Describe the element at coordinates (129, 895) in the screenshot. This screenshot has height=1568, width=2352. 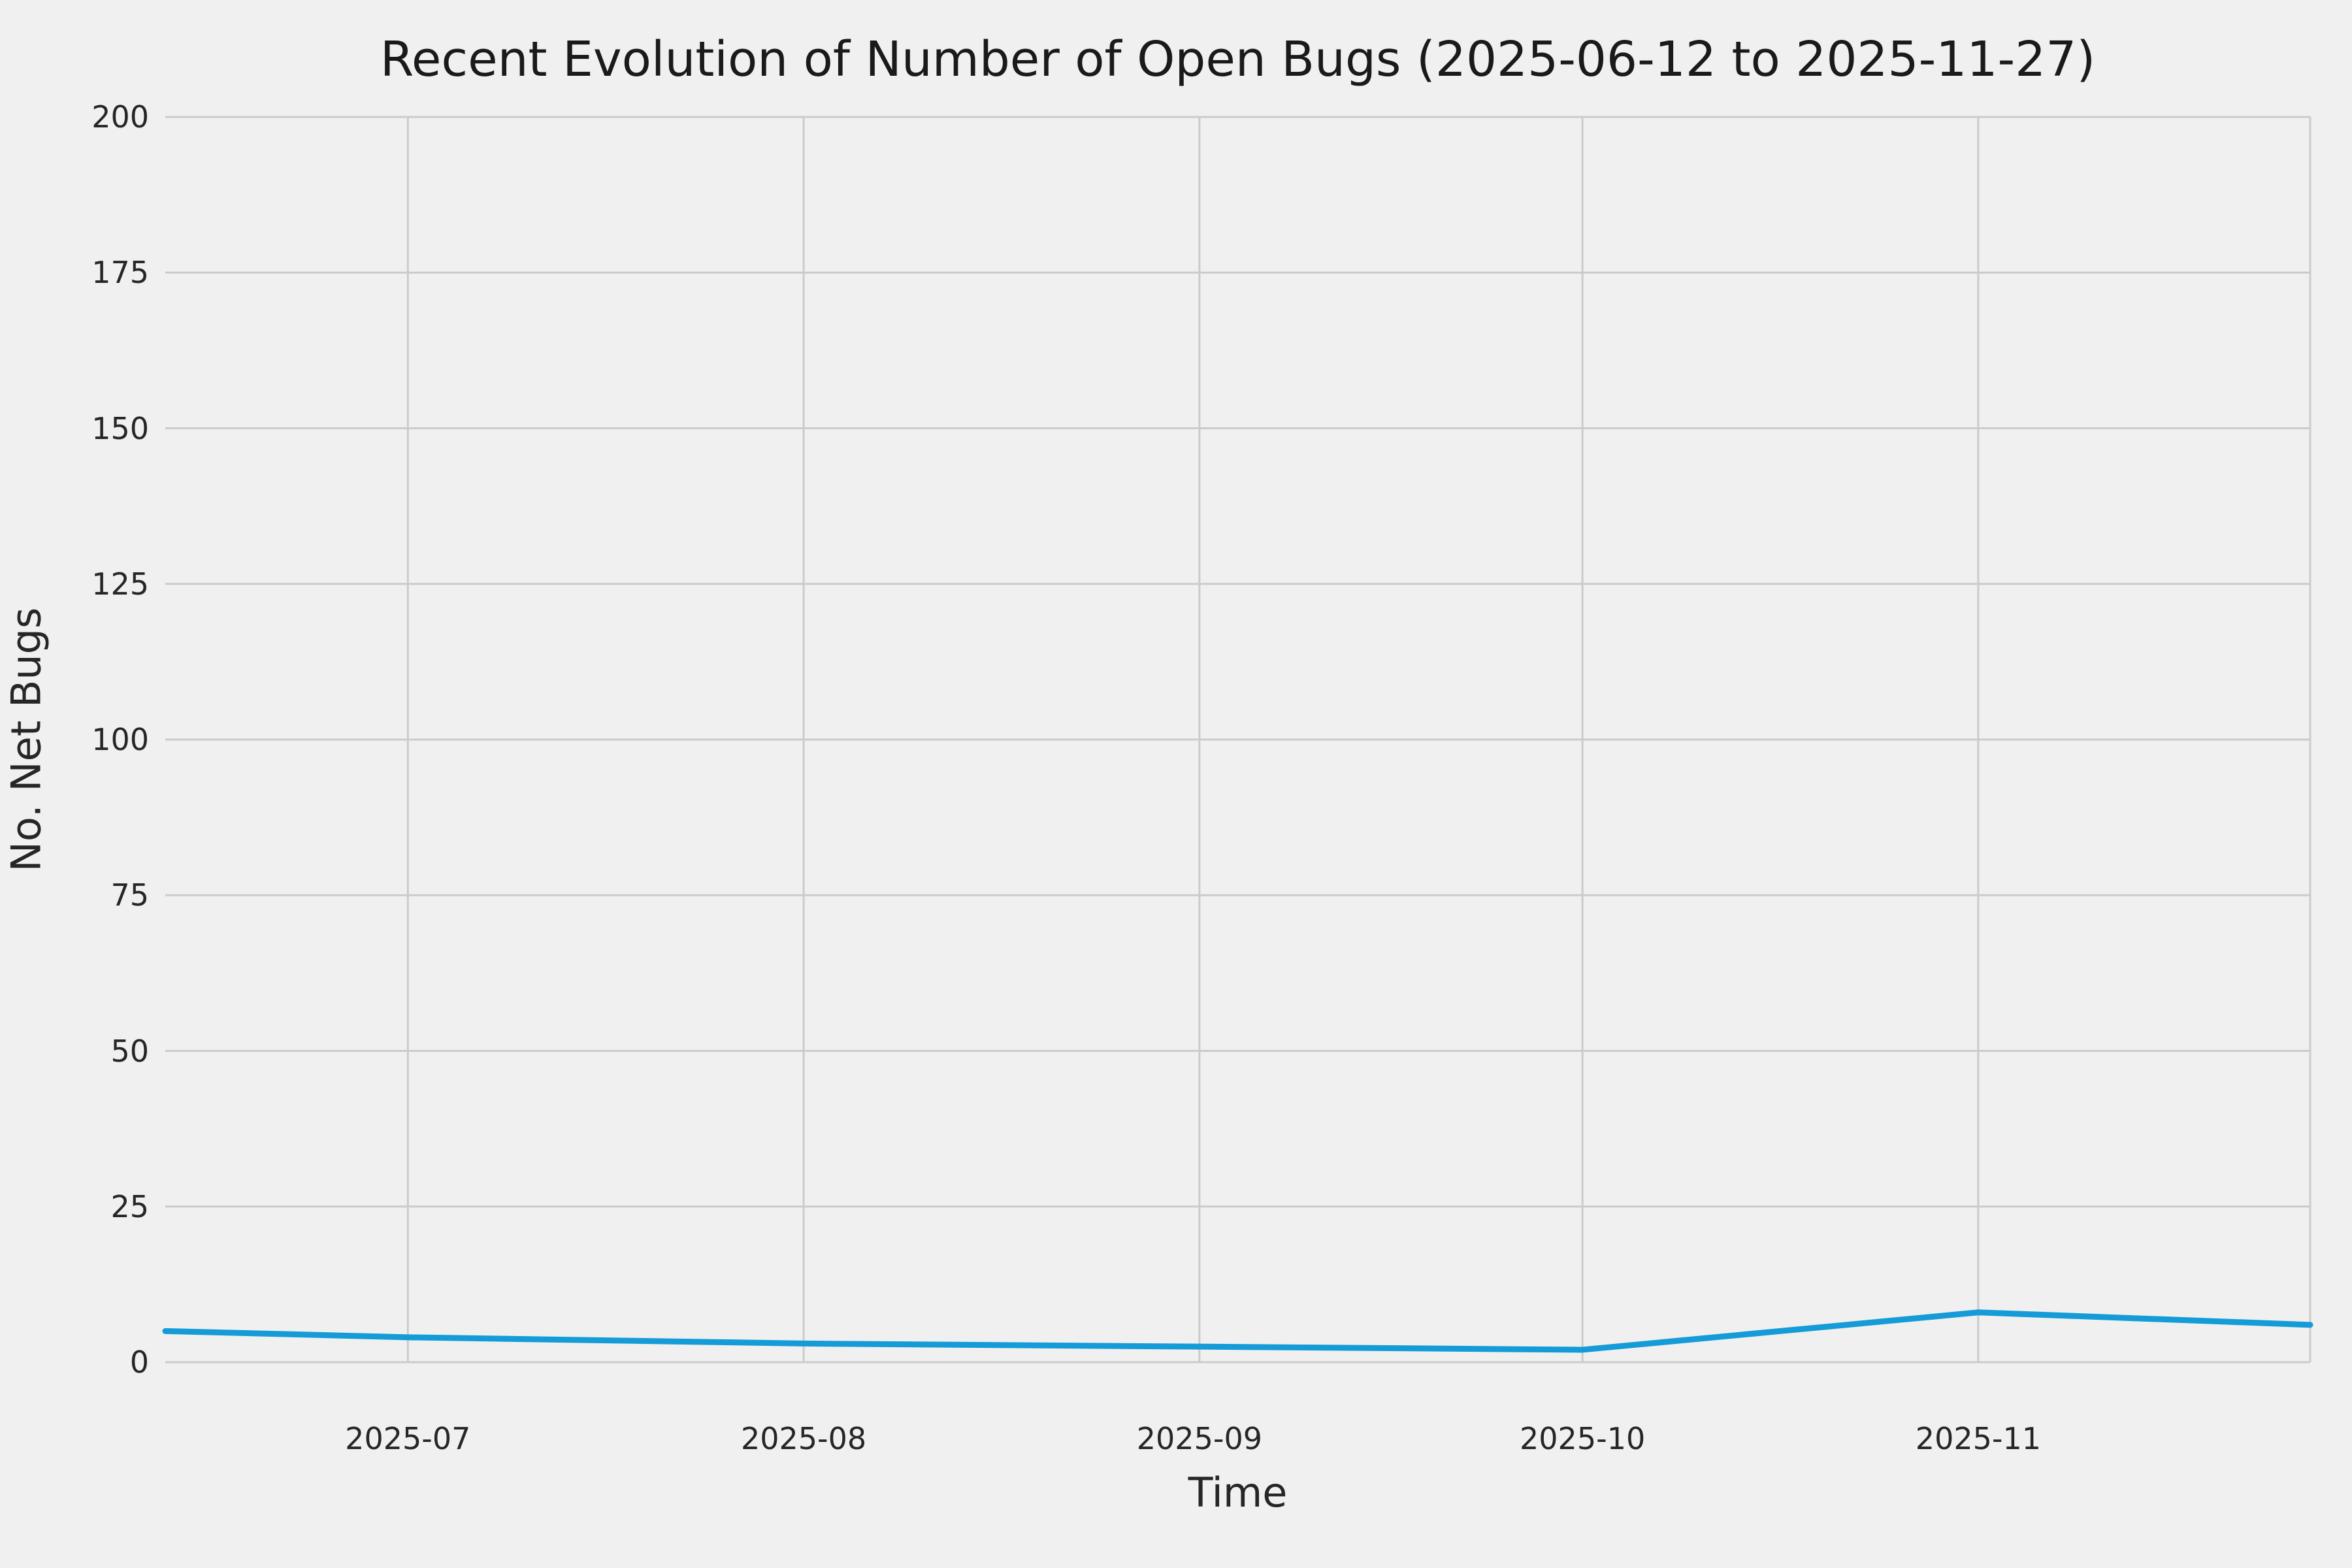
I see `y-tick-label: 75` at that location.